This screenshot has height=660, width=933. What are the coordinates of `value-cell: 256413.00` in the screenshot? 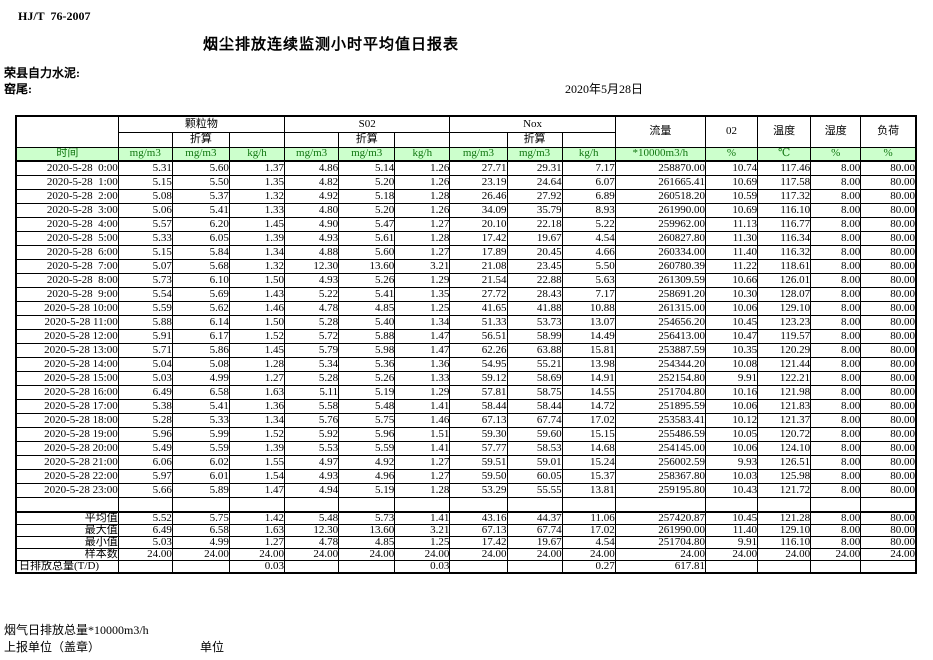 It's located at (660, 336).